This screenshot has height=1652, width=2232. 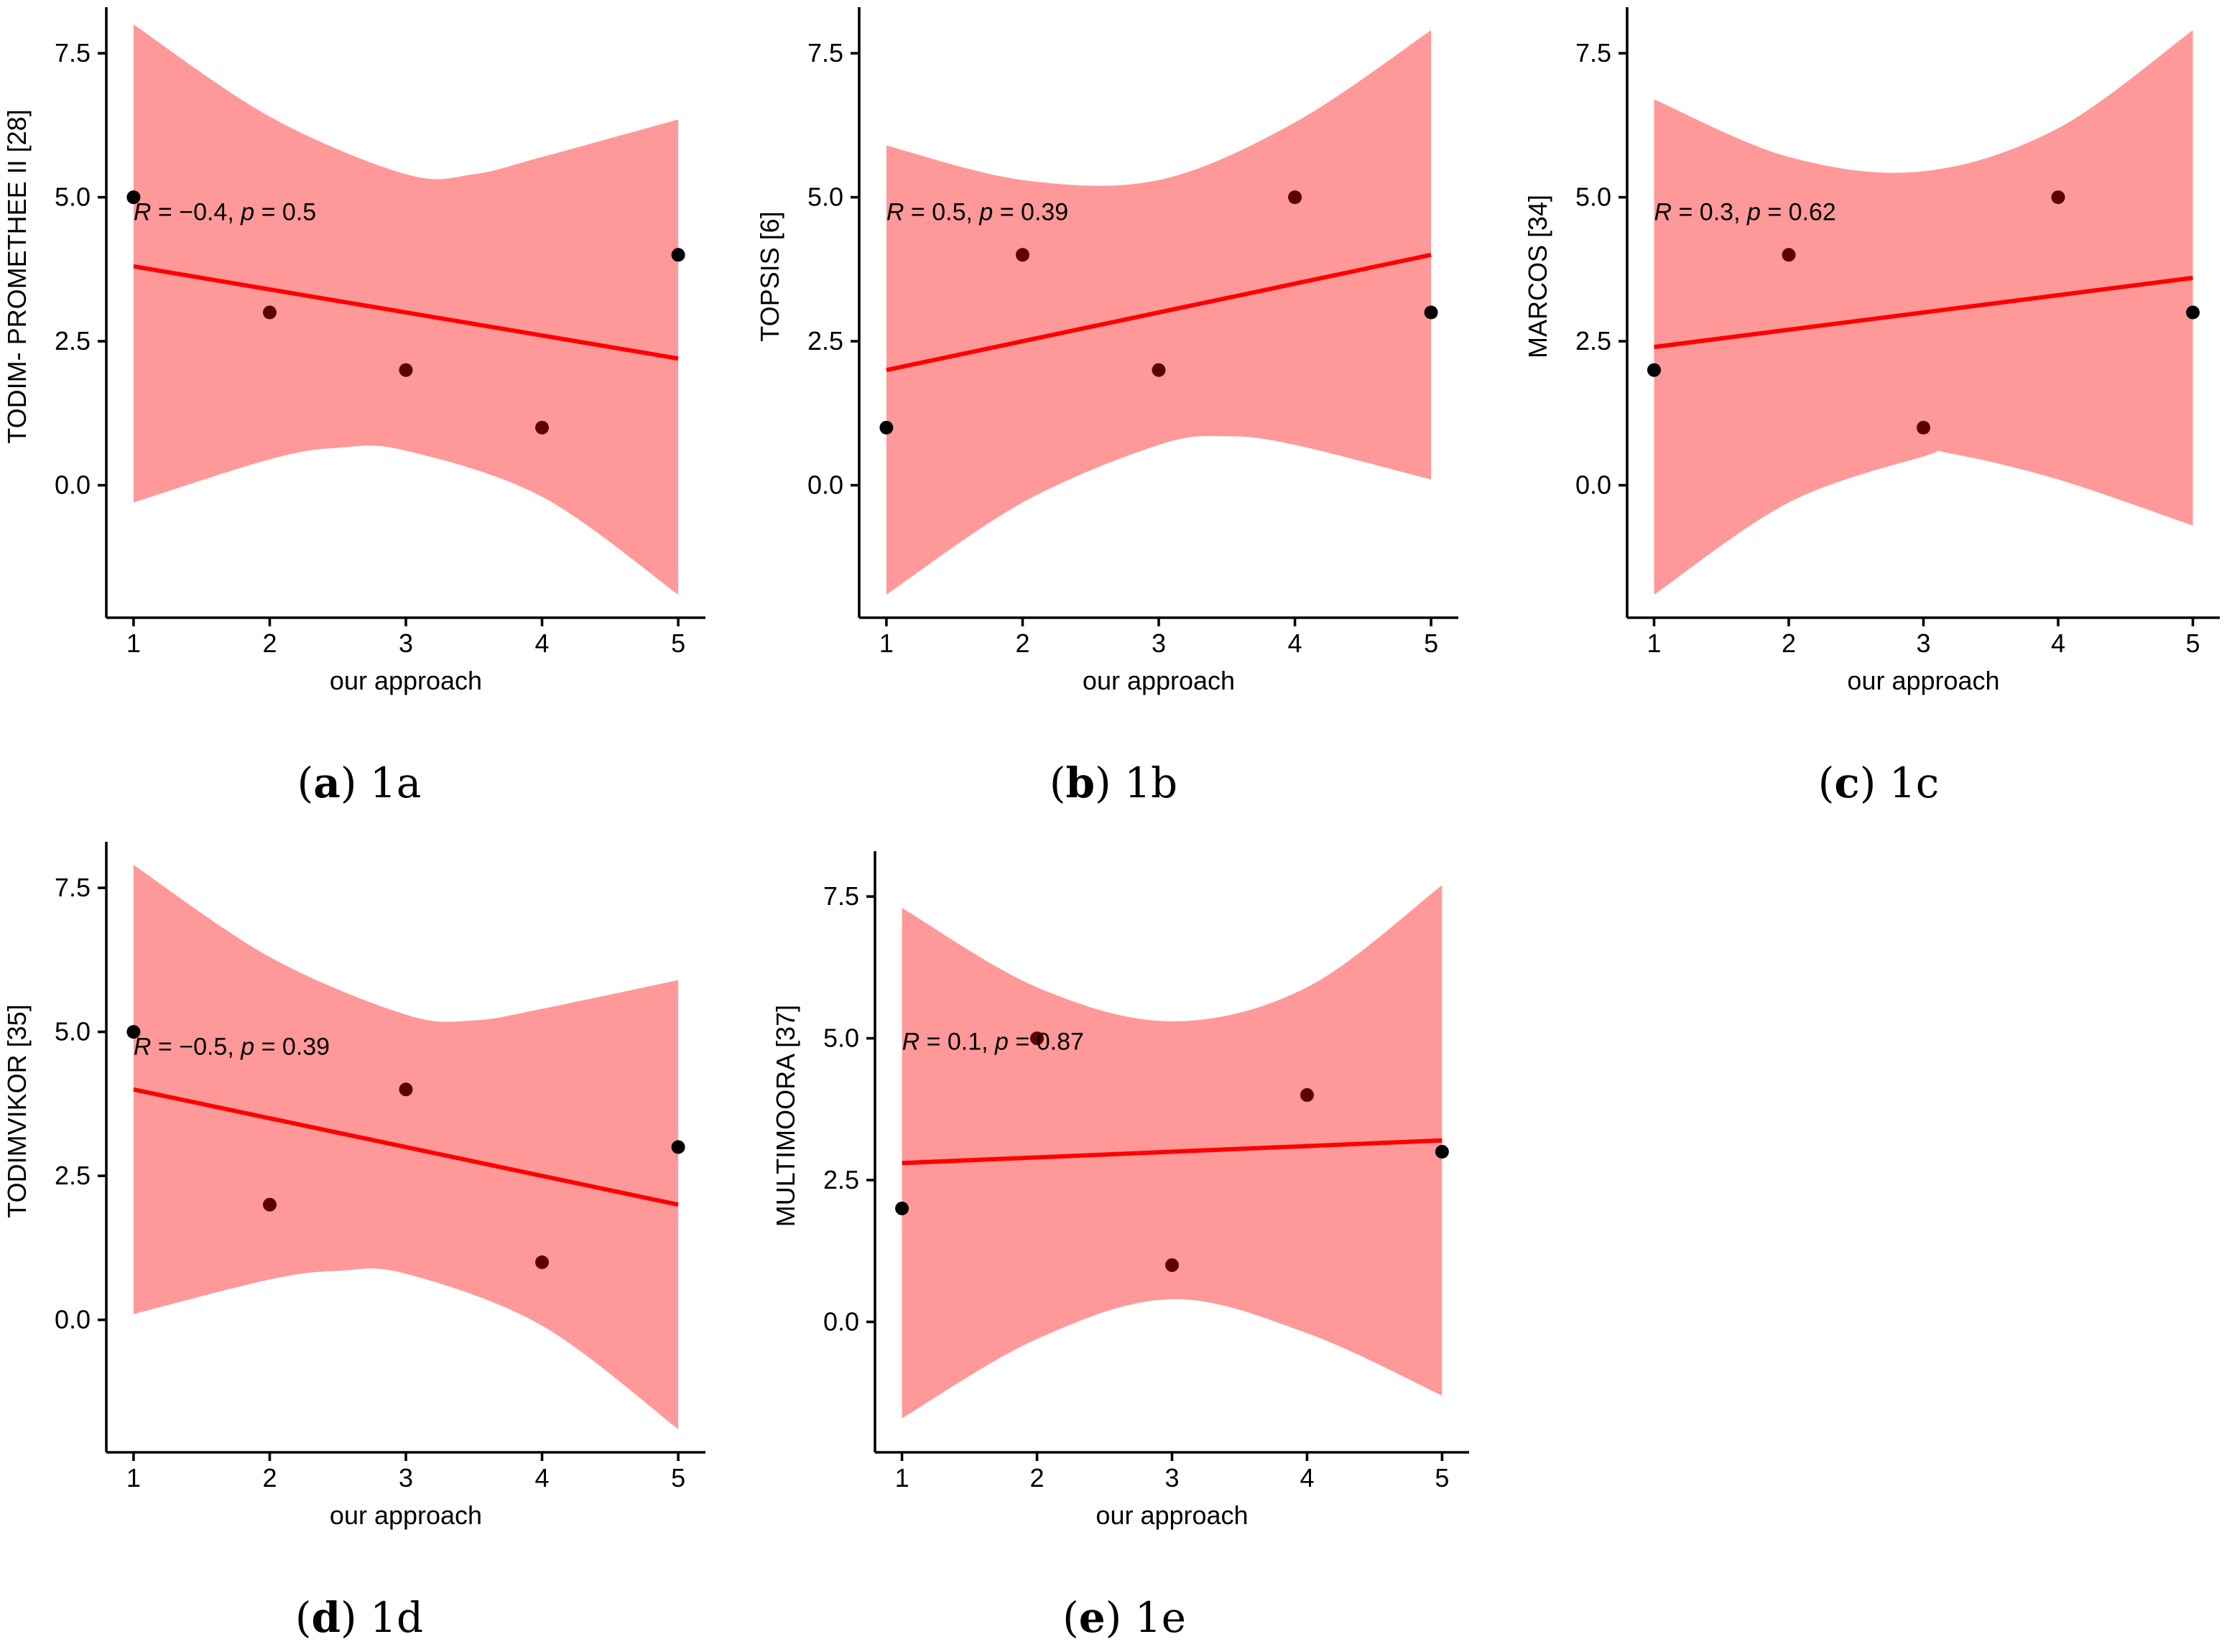 What do you see at coordinates (1160, 1618) in the screenshot?
I see `caption-text: 1e` at bounding box center [1160, 1618].